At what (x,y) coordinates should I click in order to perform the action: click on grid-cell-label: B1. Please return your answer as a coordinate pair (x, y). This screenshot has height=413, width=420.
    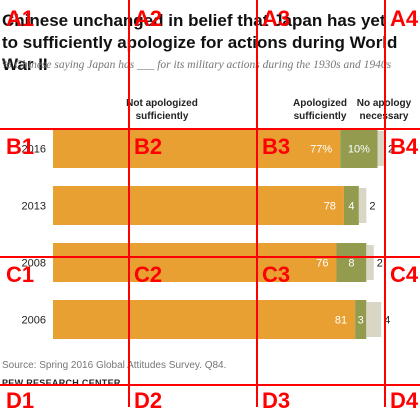
    Looking at the image, I should click on (20, 146).